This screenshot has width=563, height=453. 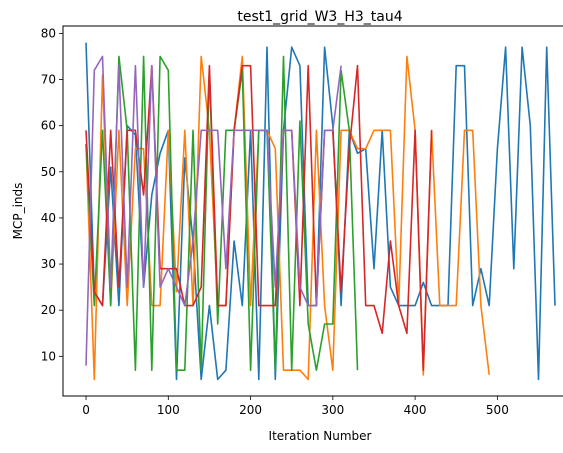 I want to click on y-tick-label: 60, so click(x=48, y=126).